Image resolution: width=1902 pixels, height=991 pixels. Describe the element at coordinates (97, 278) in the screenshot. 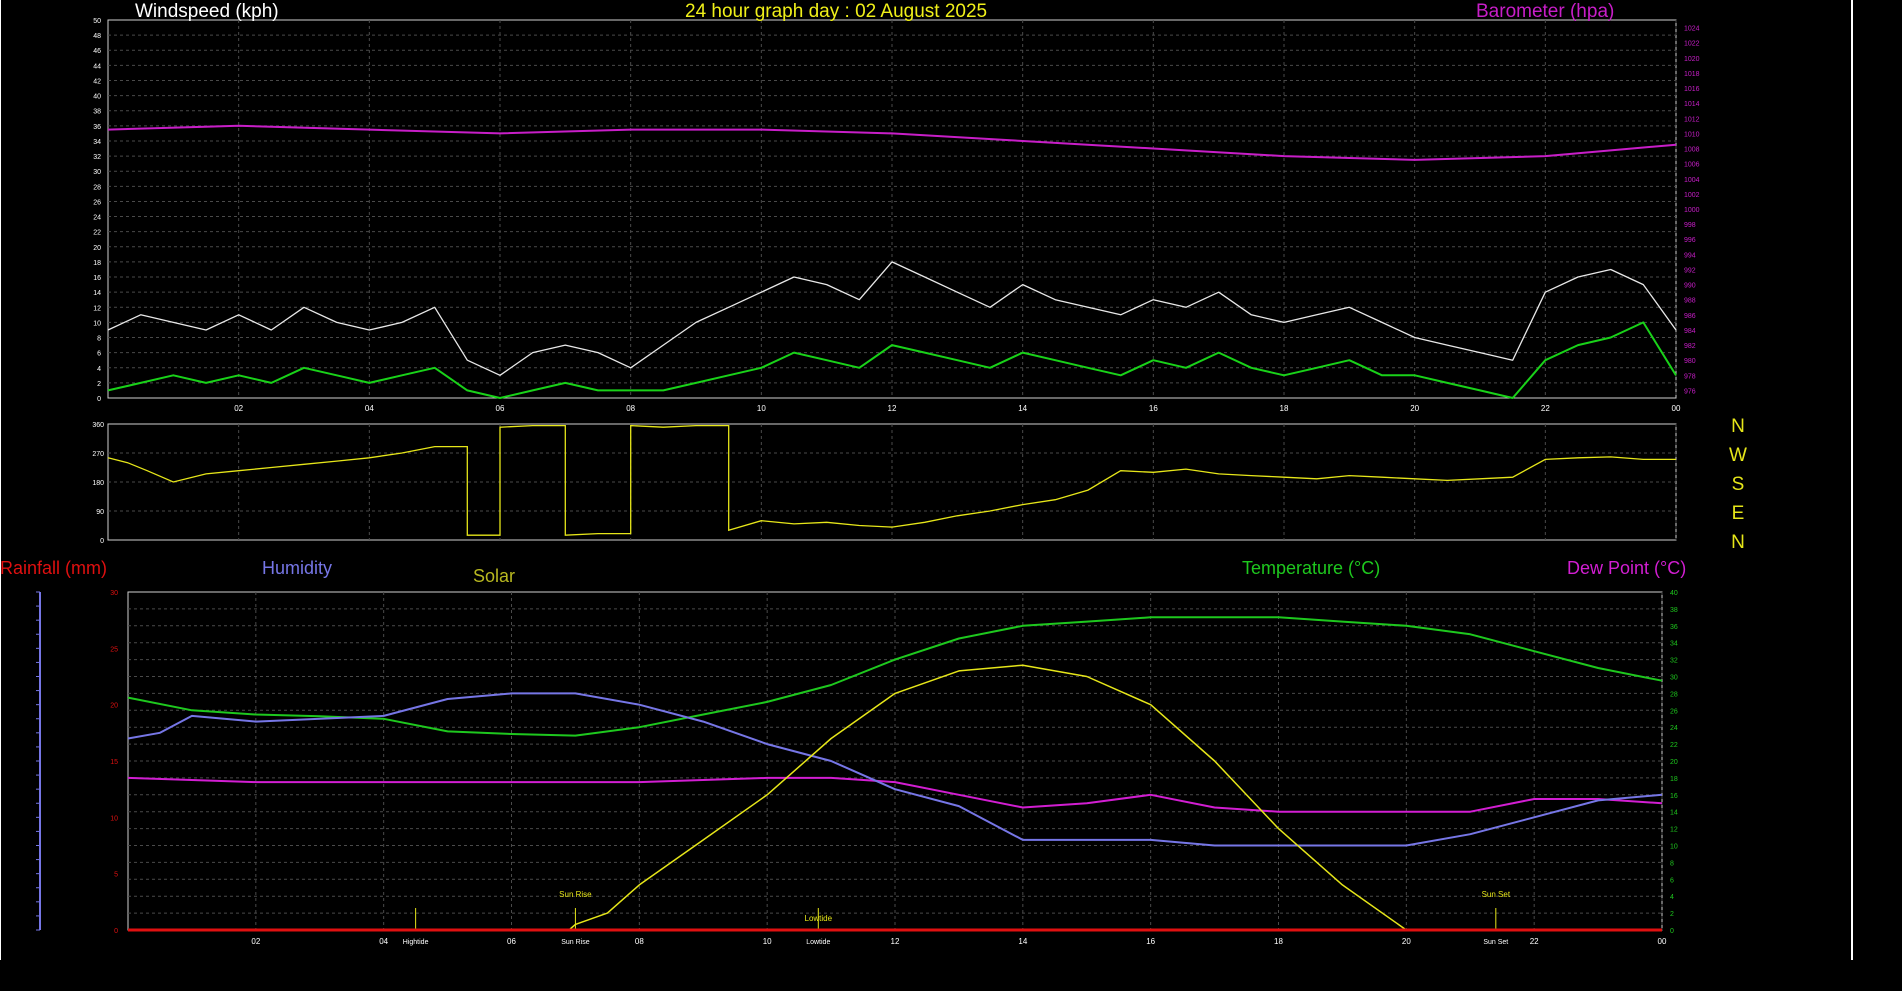

I see `wind-y-tick: 16` at that location.